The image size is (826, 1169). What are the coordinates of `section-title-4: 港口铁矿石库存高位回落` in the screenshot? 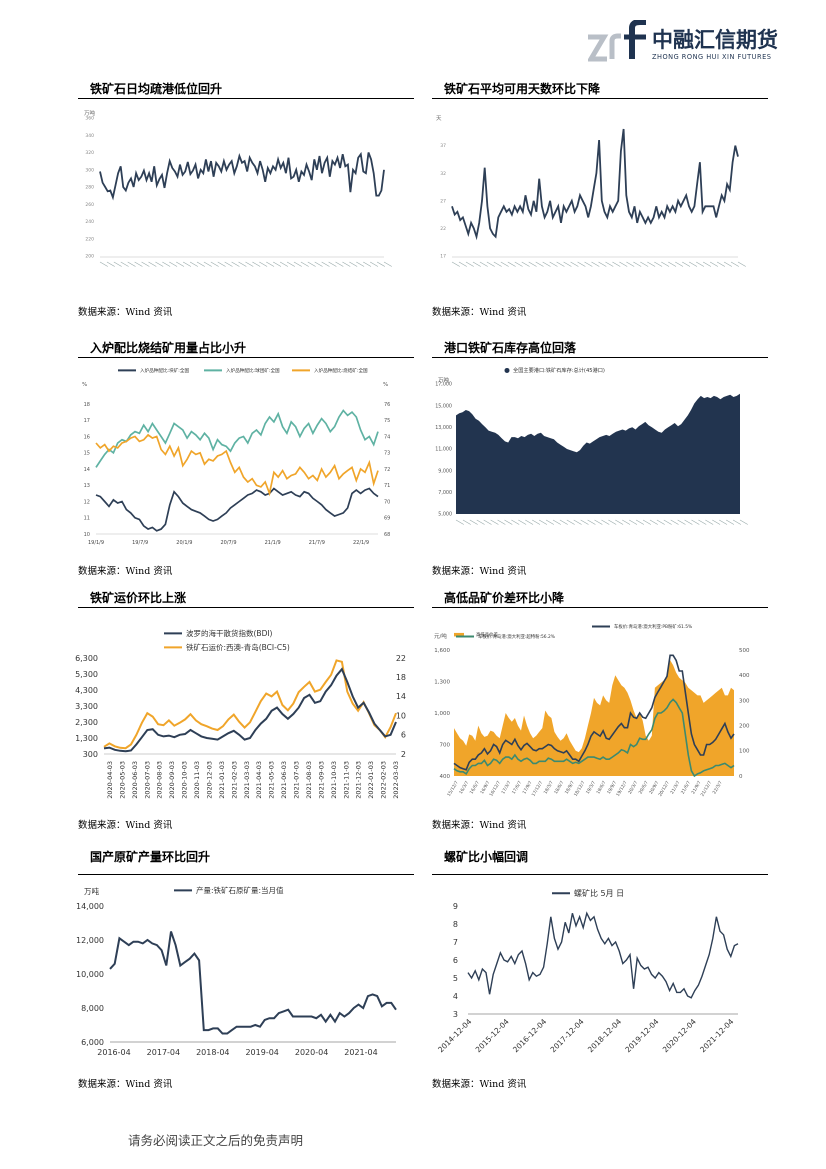 It's located at (510, 348).